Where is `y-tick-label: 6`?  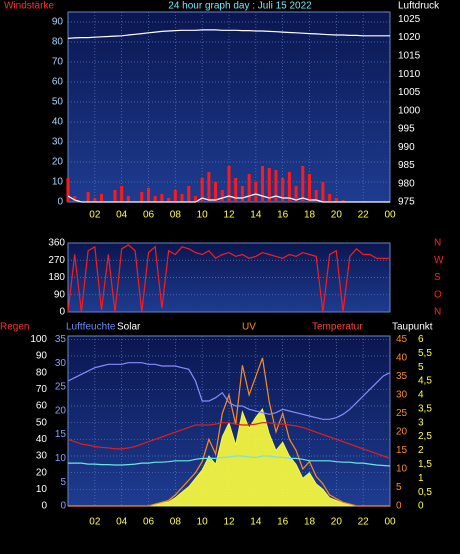 y-tick-label: 6 is located at coordinates (421, 339).